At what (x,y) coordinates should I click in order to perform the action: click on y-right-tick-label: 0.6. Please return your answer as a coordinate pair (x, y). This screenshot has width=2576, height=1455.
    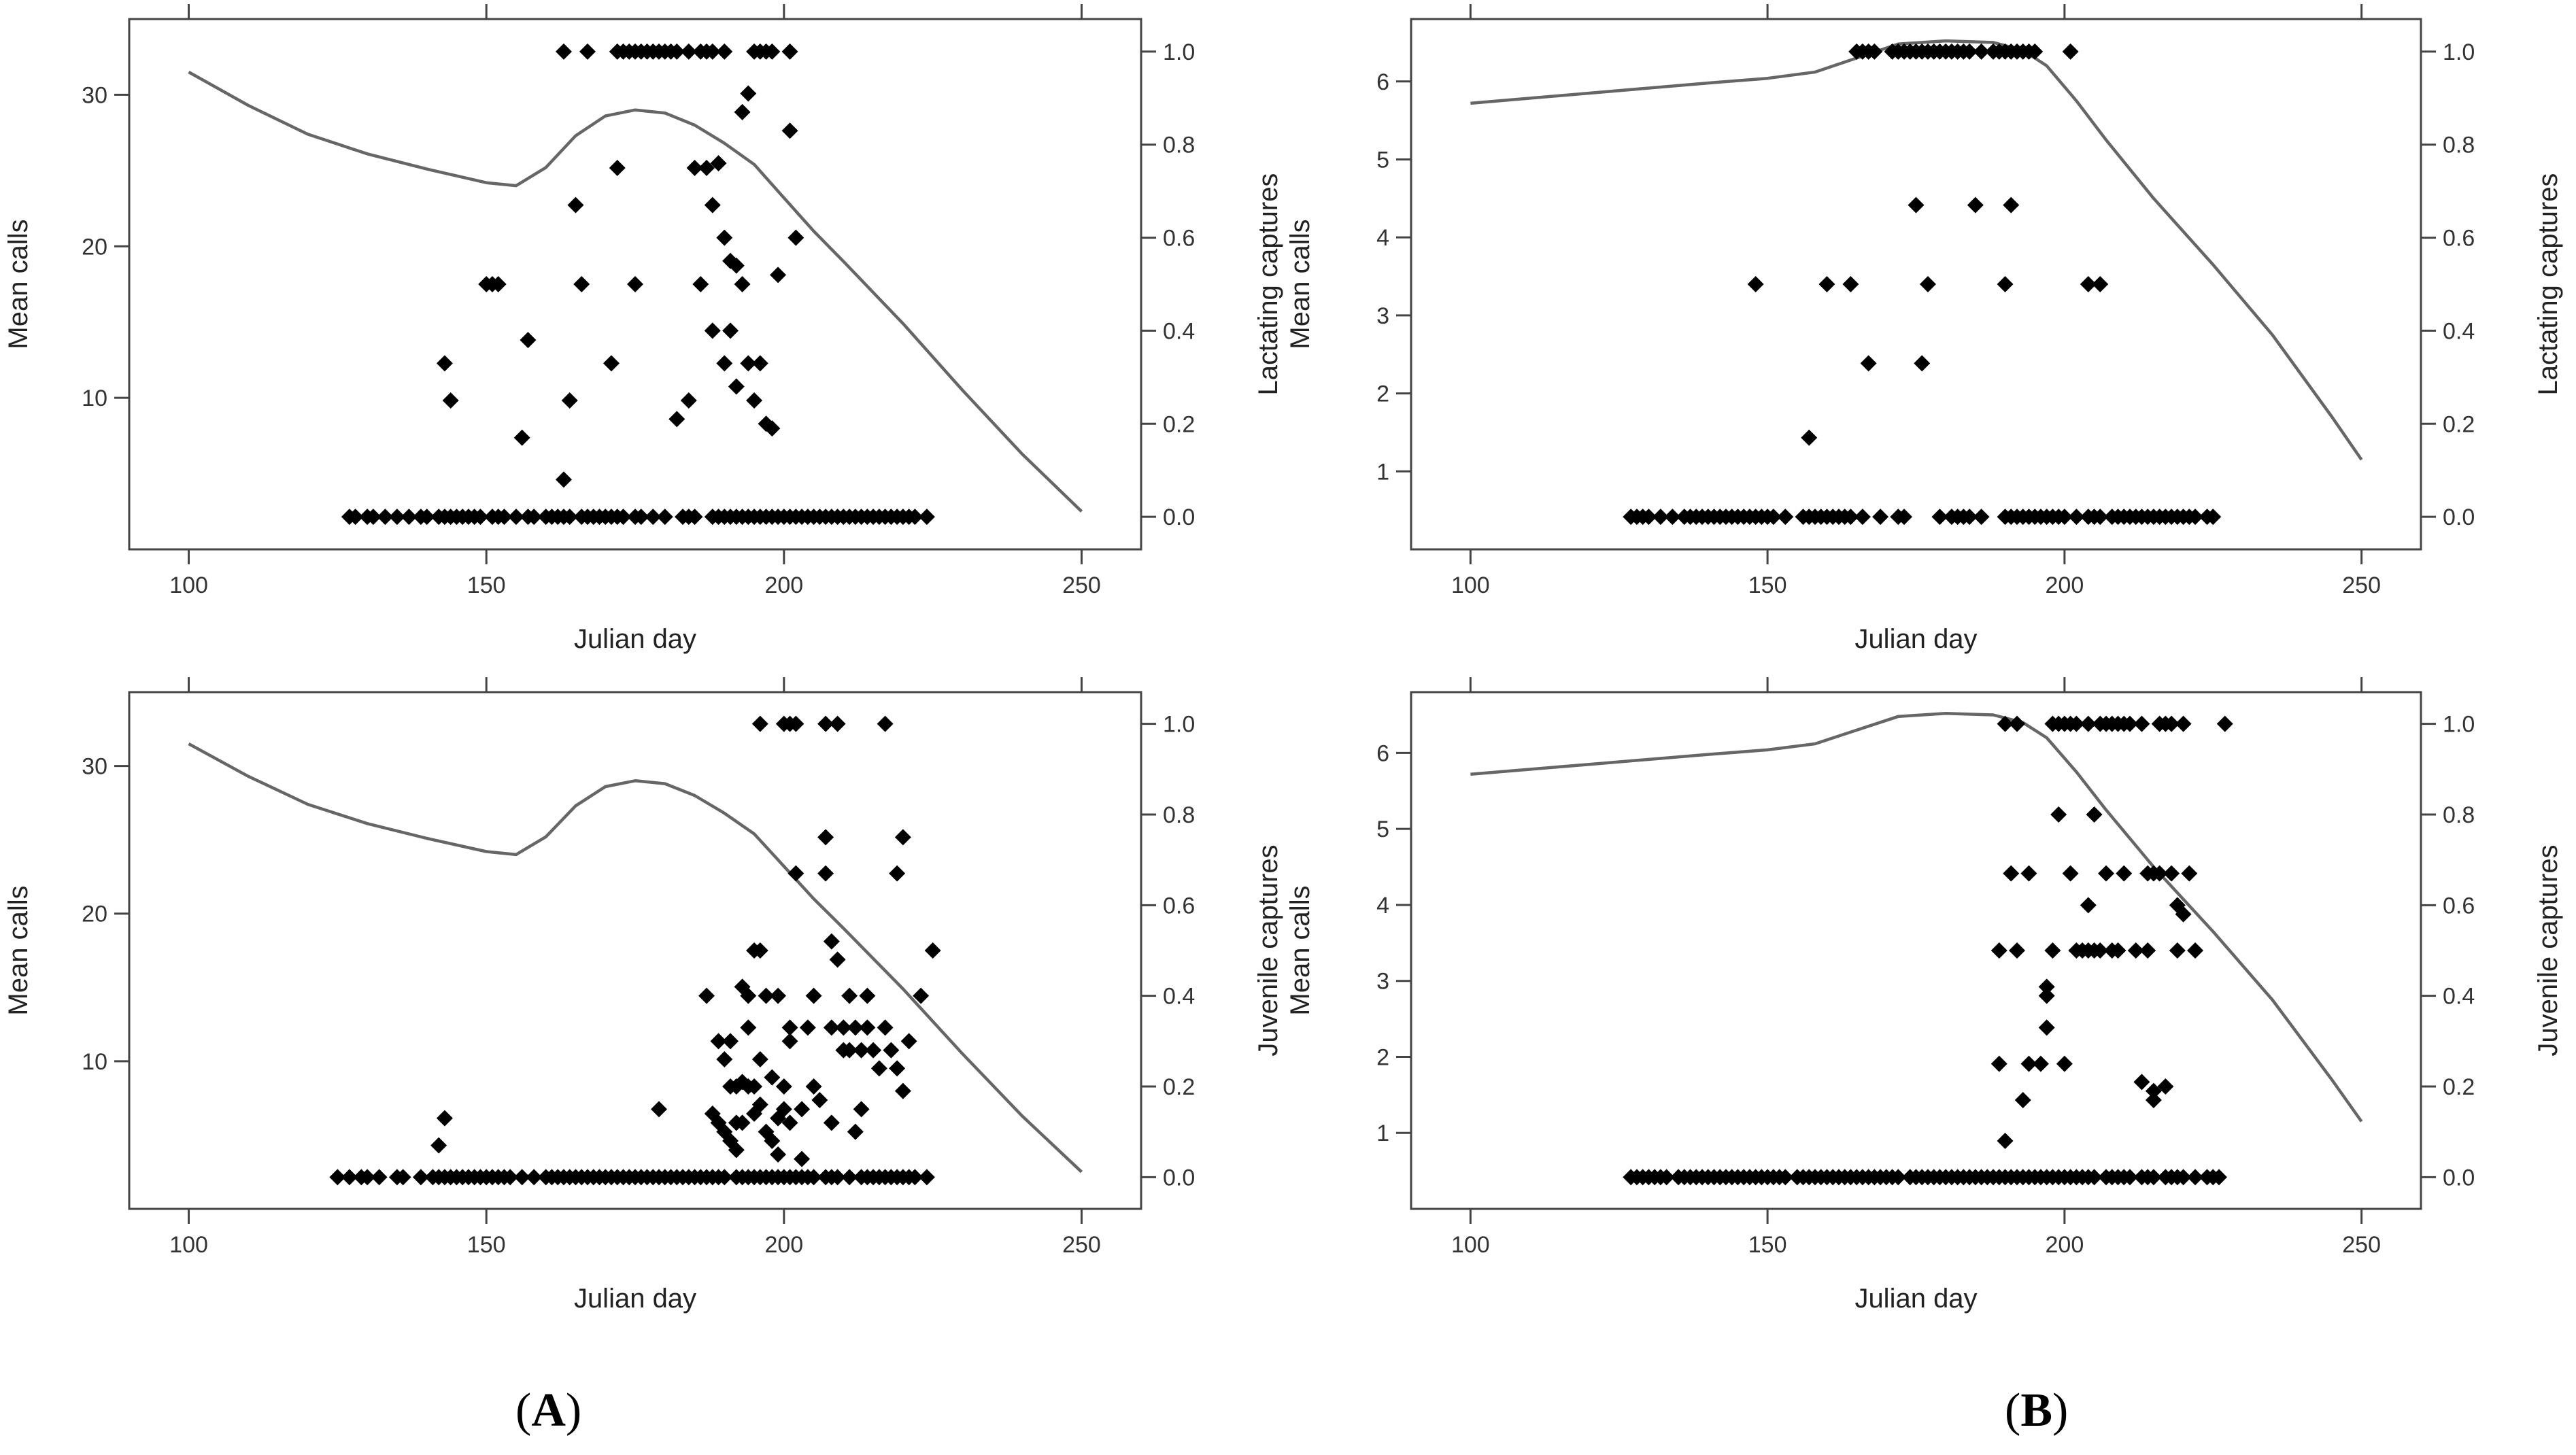
    Looking at the image, I should click on (2459, 239).